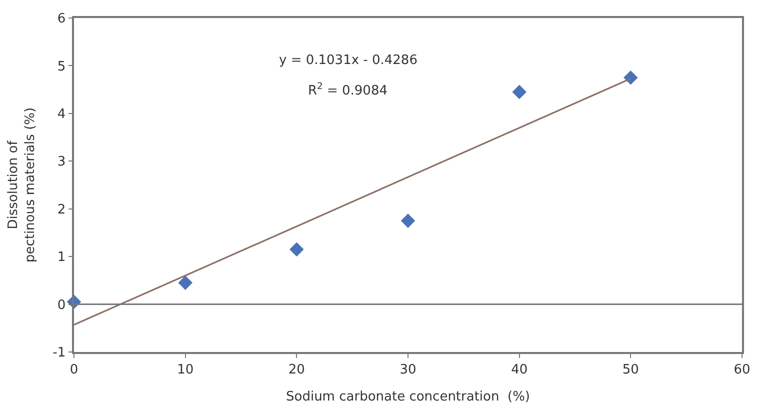 This screenshot has width=762, height=413. I want to click on annotation: y = 0.1031x - 0.4286, so click(348, 60).